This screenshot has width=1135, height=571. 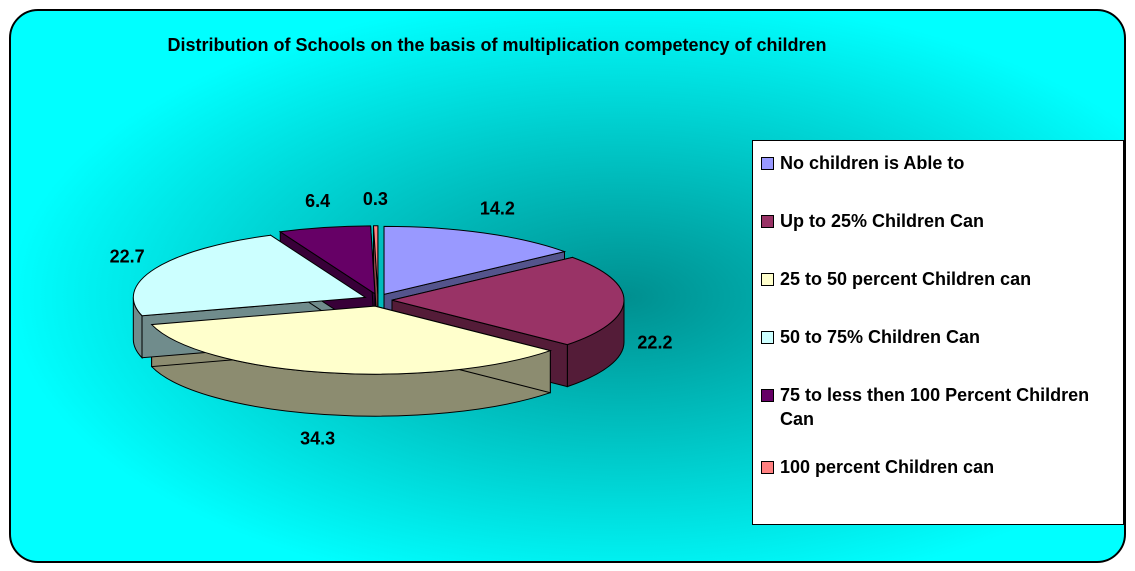 I want to click on legend-label: 100 percent Children can, so click(x=887, y=467).